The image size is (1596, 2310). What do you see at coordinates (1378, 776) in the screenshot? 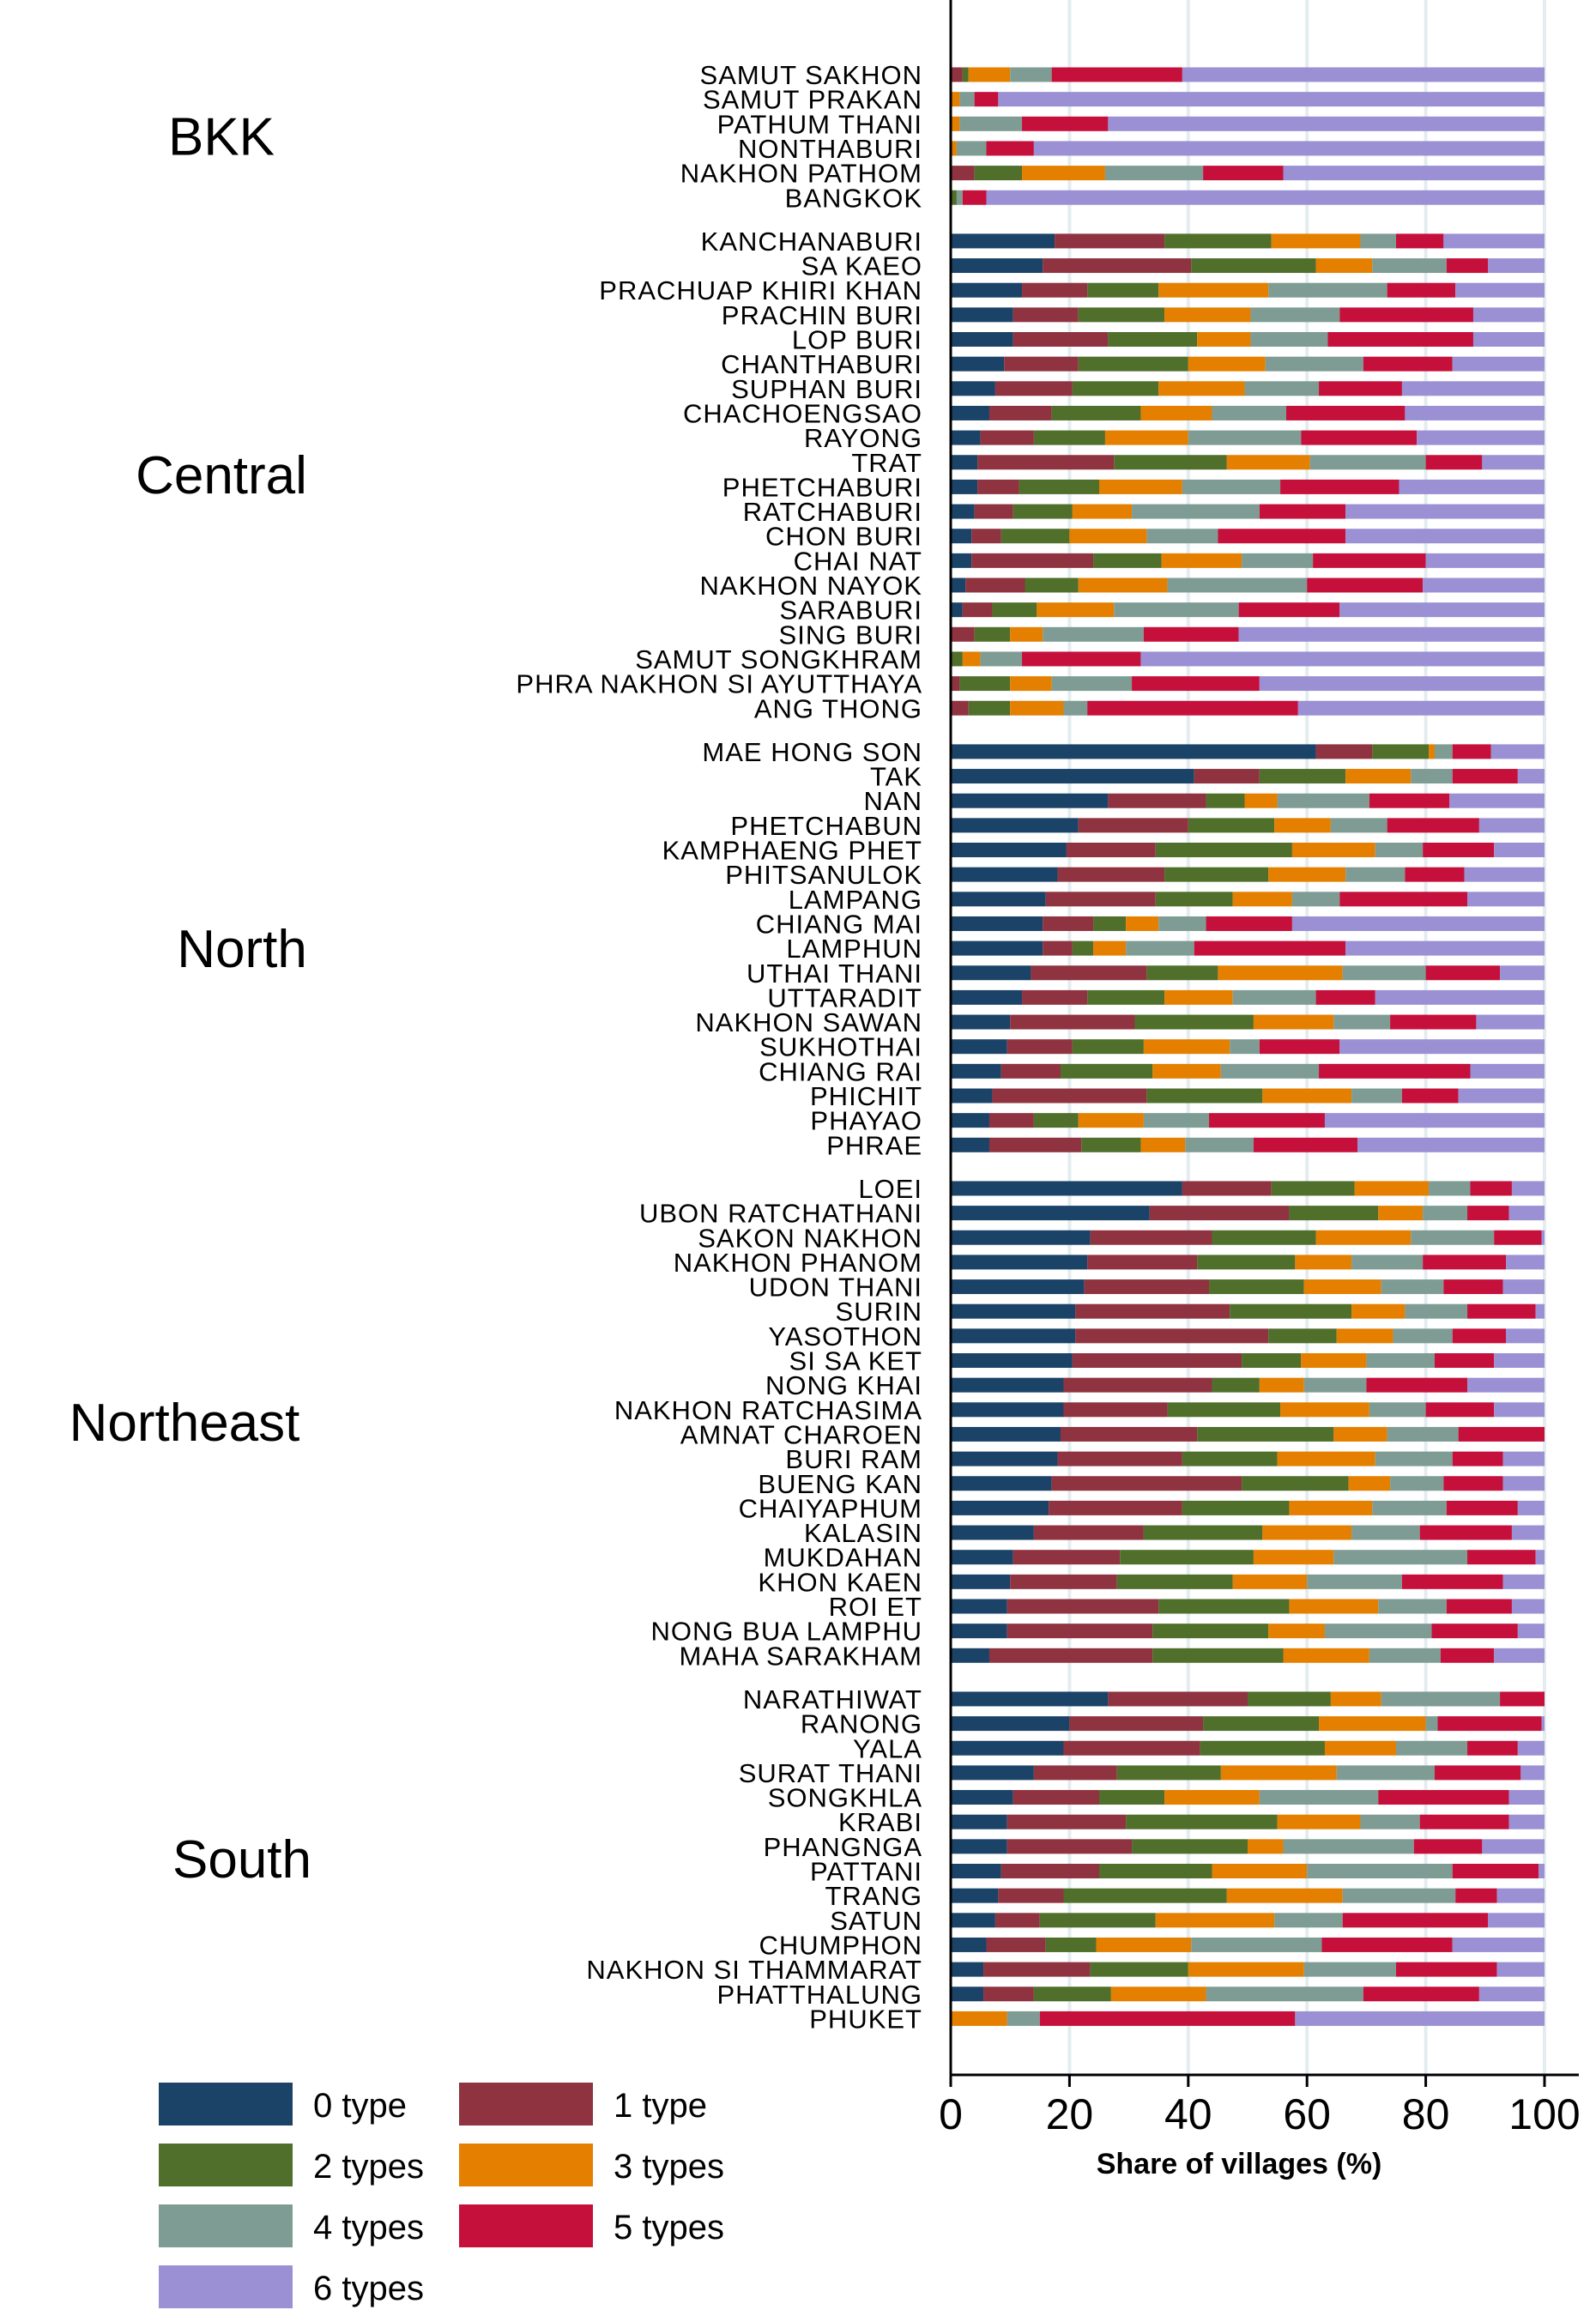
I see `bar-segment-tak-3-types` at bounding box center [1378, 776].